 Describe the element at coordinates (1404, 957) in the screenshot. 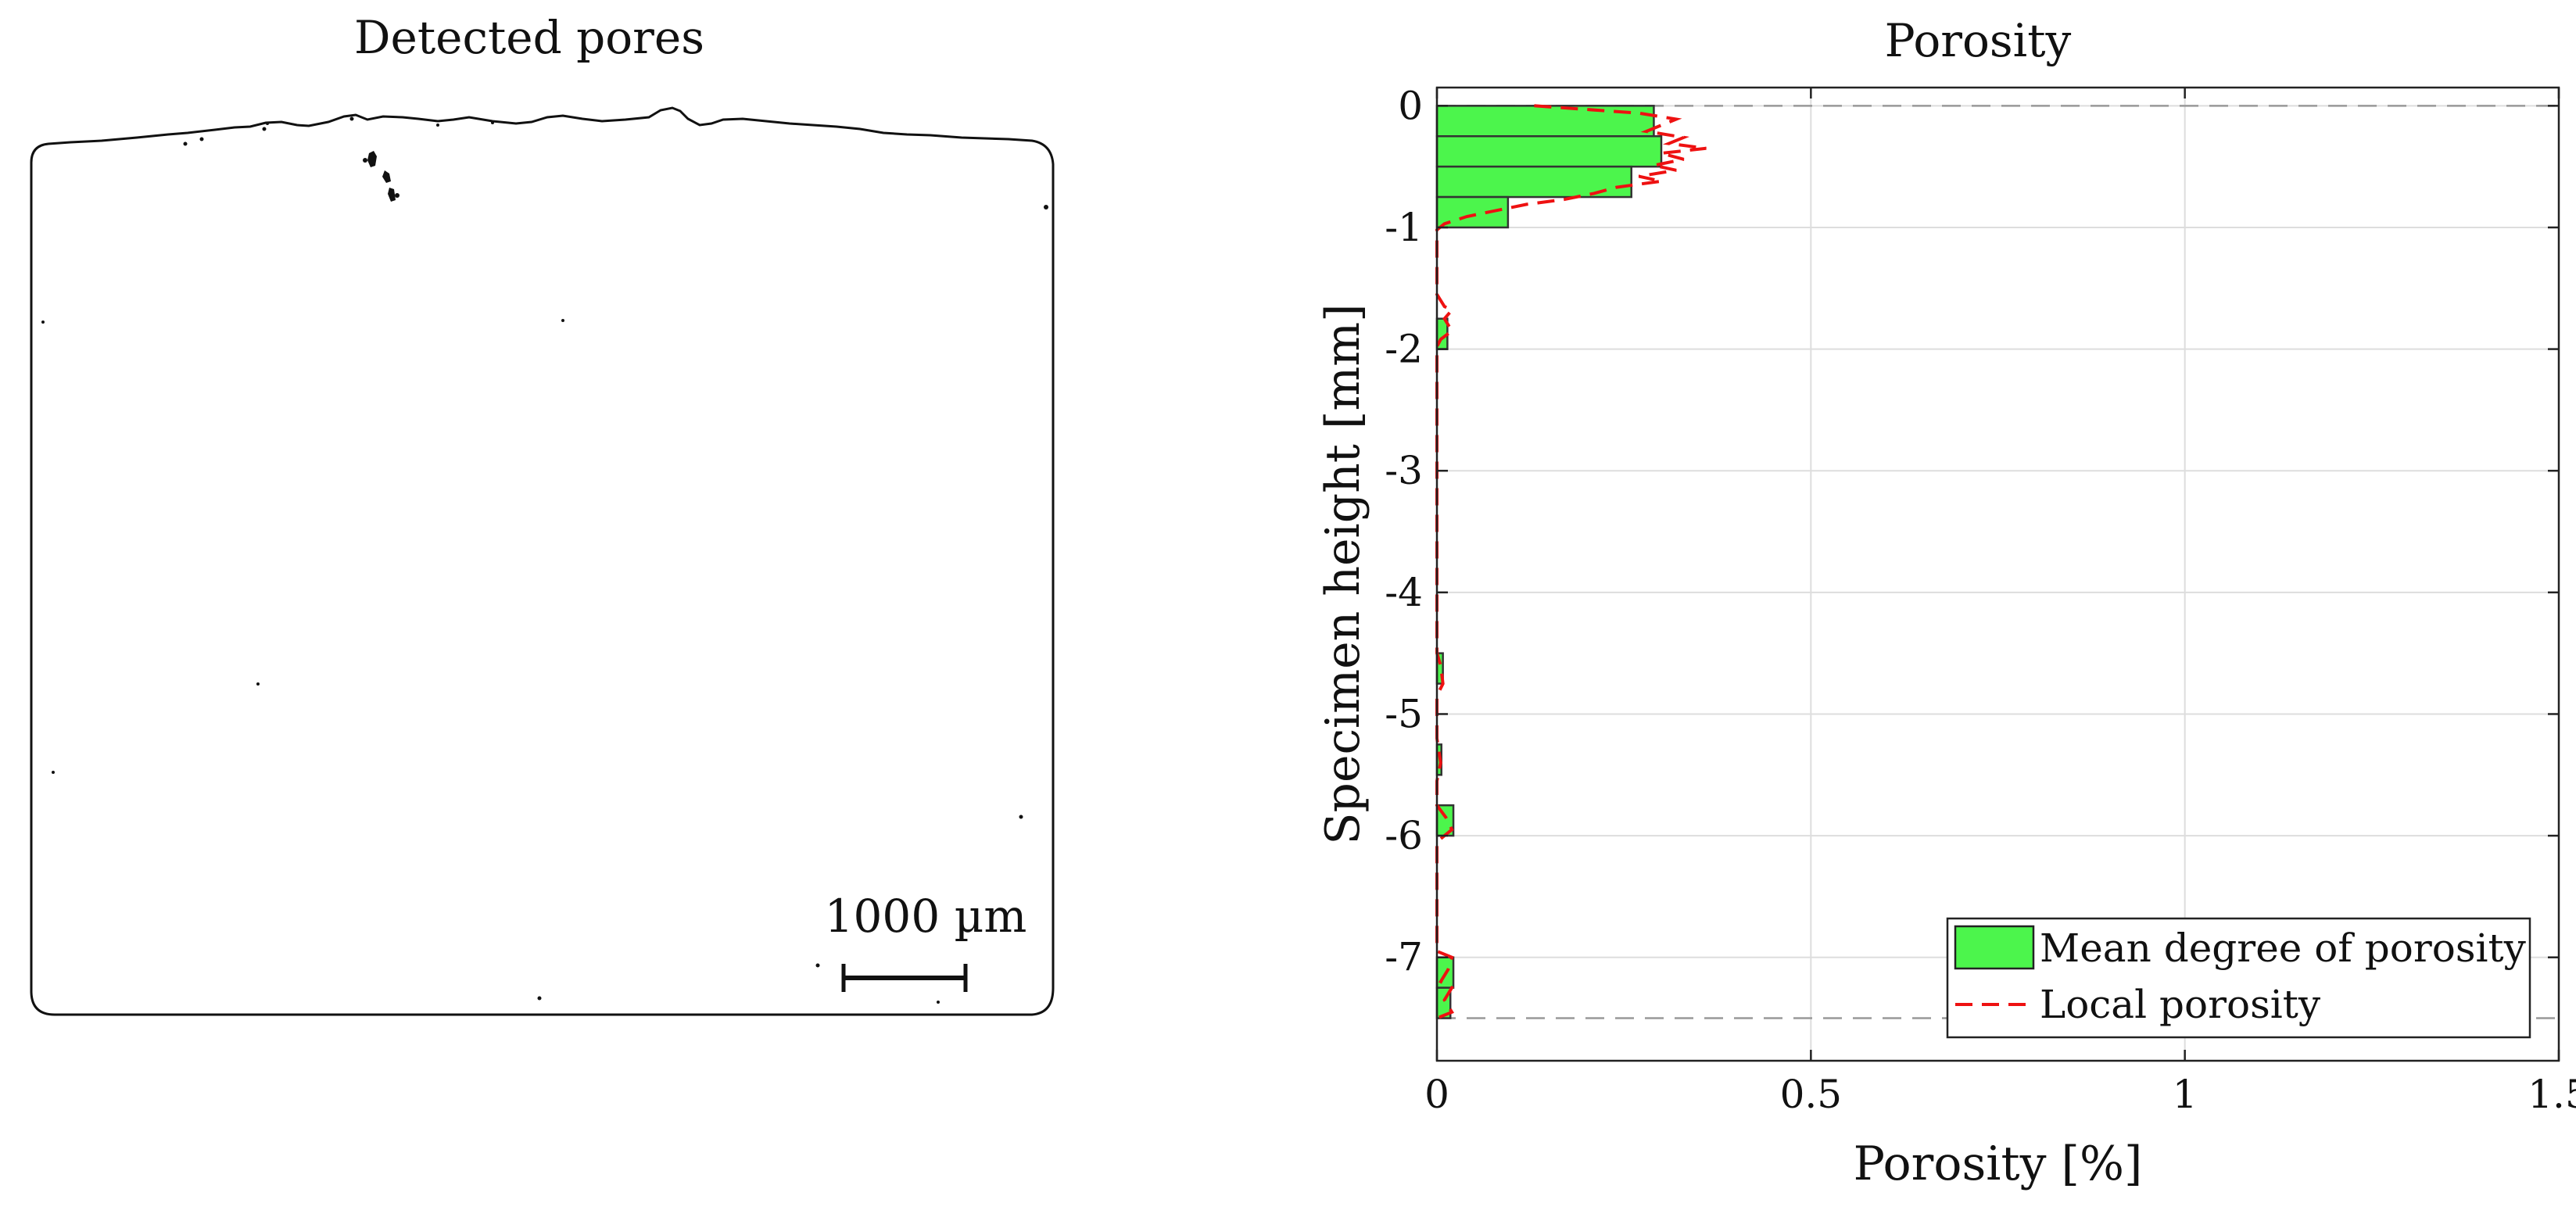

I see `y-tick-label: -7` at that location.